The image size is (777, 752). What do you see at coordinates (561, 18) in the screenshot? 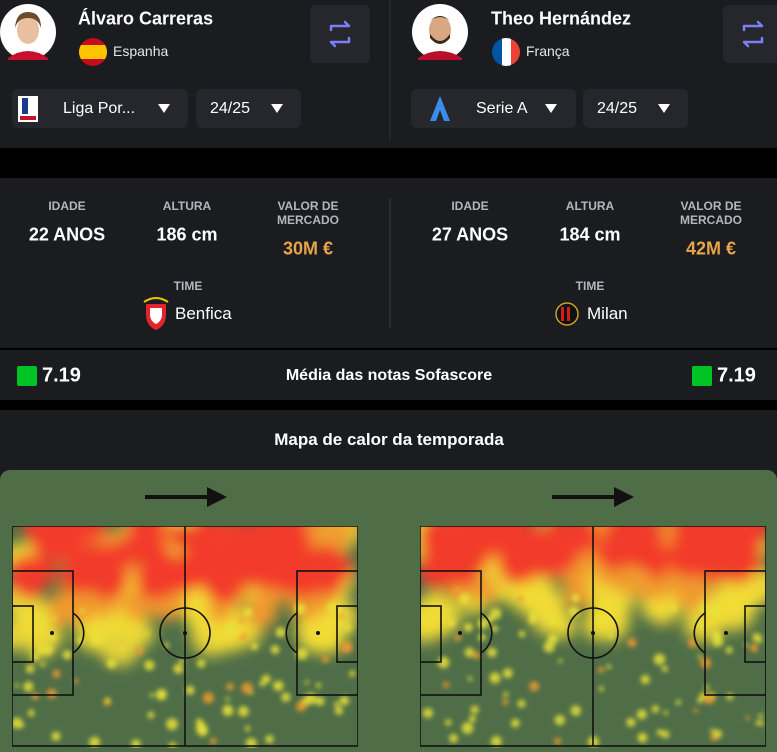
I see `player-name: Theo Hernández` at bounding box center [561, 18].